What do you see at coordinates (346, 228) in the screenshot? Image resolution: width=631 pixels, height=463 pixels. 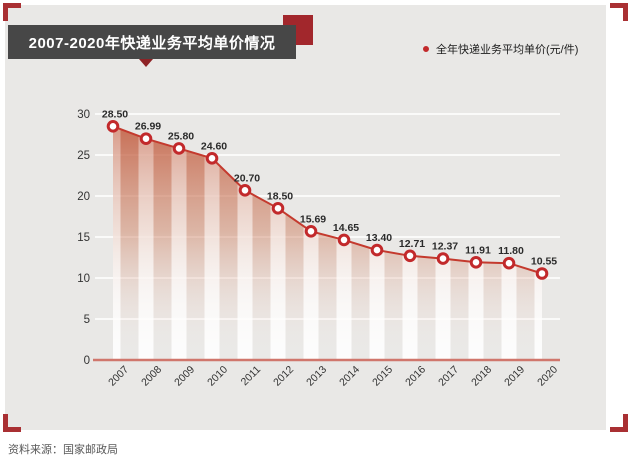 I see `data-point-label: 14.65` at bounding box center [346, 228].